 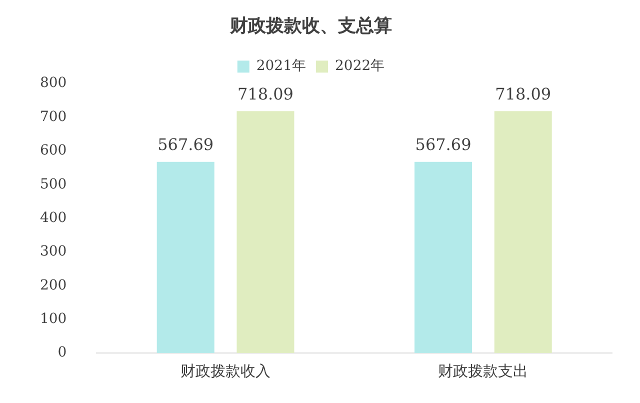 I want to click on y-tick-label: 0, so click(x=62, y=352).